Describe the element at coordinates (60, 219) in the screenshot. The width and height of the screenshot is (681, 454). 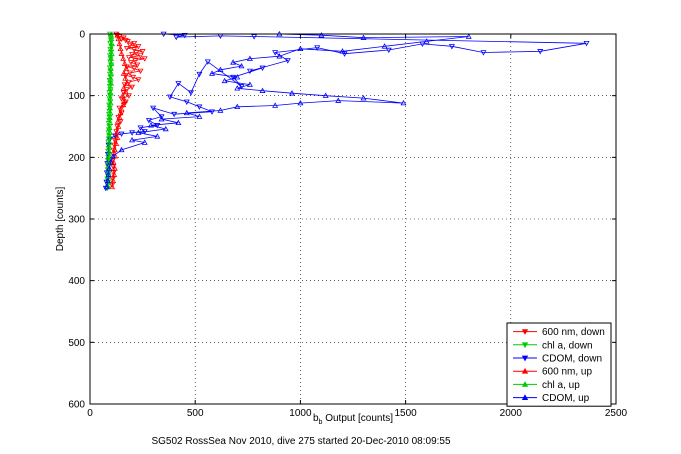
I see `y-axis-label: Depth [counts]` at that location.